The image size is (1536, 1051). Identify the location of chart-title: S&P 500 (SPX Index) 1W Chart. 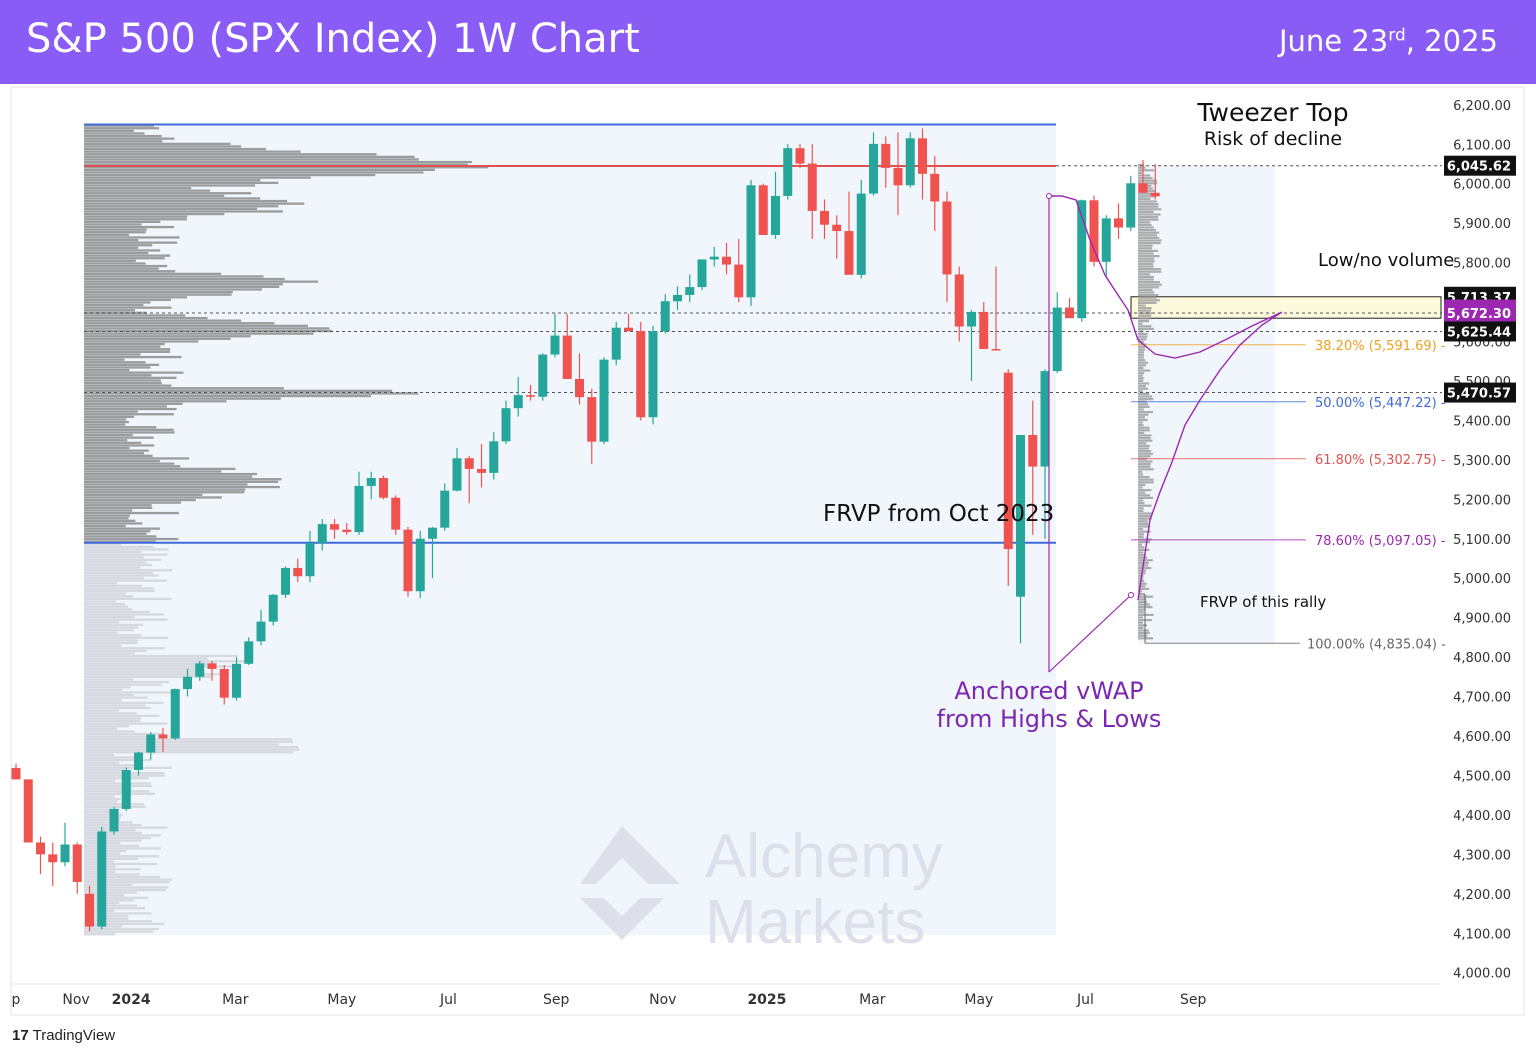
(333, 39).